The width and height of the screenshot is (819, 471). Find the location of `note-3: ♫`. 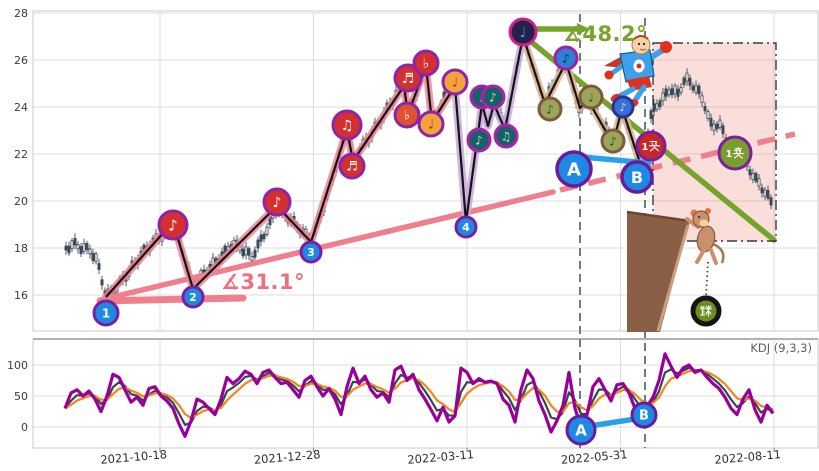

note-3: ♫ is located at coordinates (347, 125).